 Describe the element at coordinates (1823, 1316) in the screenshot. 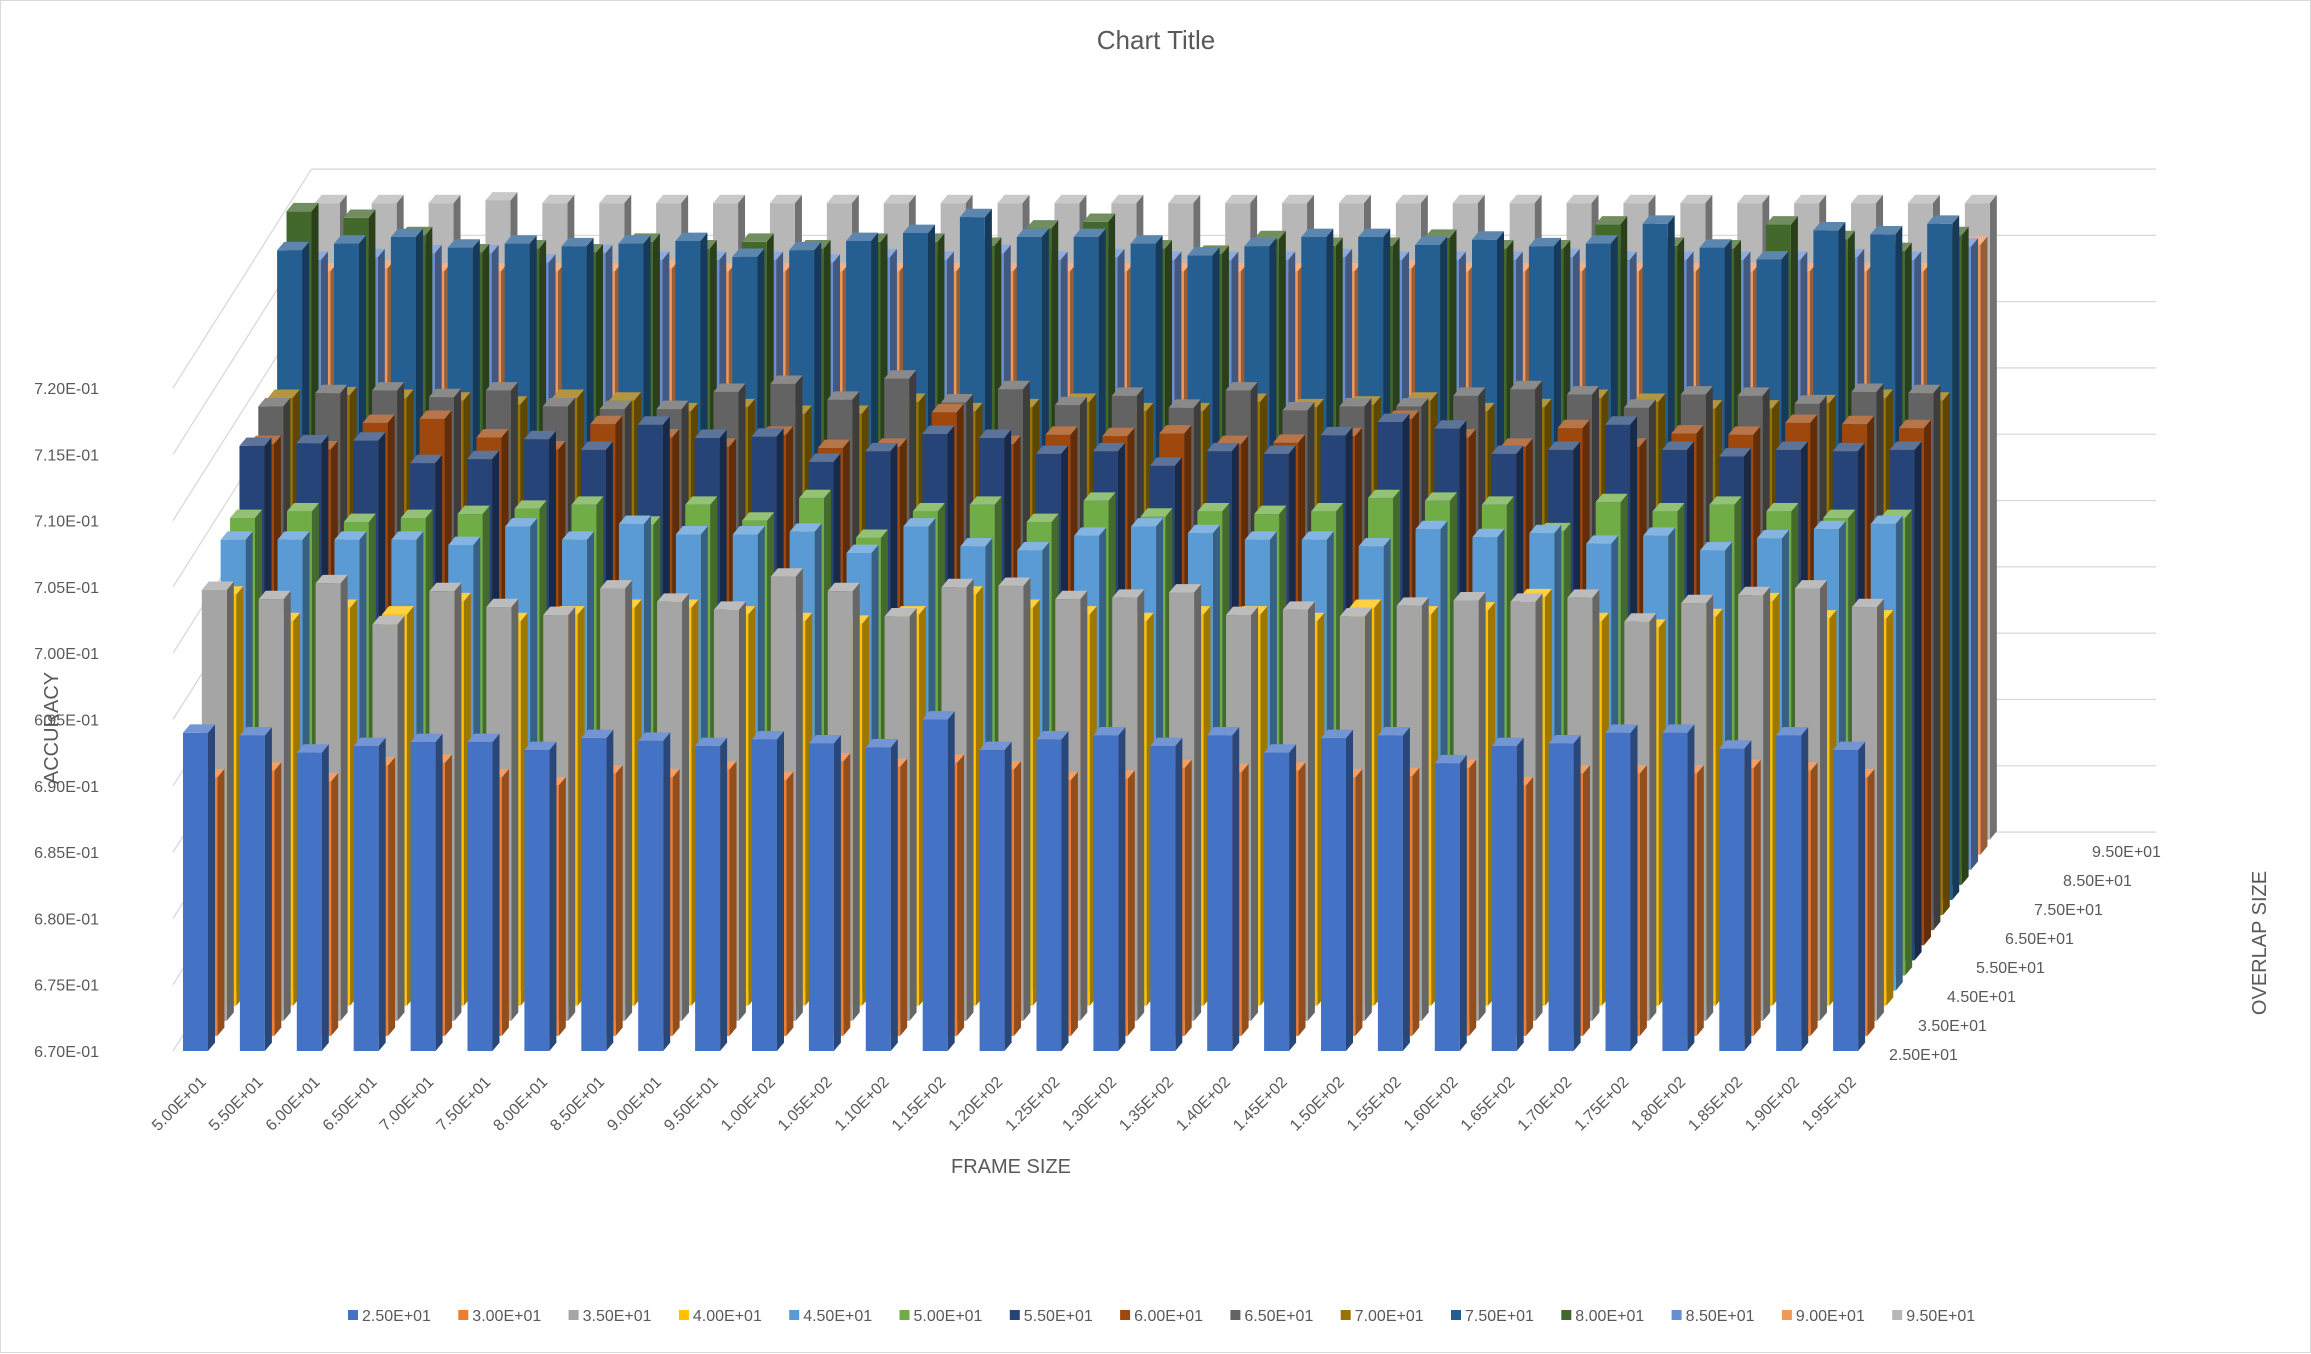

I see `legend-item: 9.00E+01` at that location.